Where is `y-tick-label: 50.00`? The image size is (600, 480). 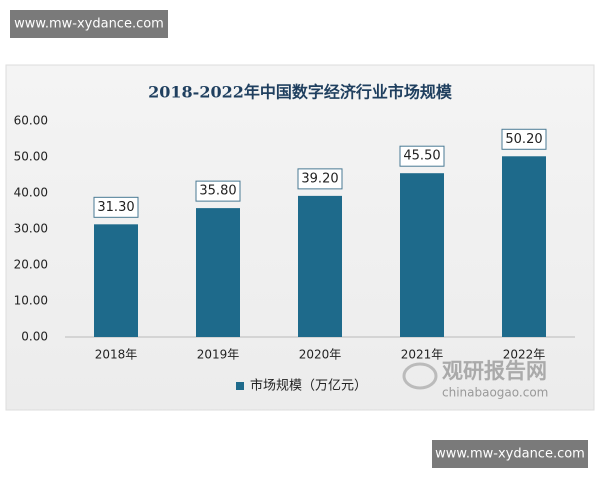 y-tick-label: 50.00 is located at coordinates (31, 157).